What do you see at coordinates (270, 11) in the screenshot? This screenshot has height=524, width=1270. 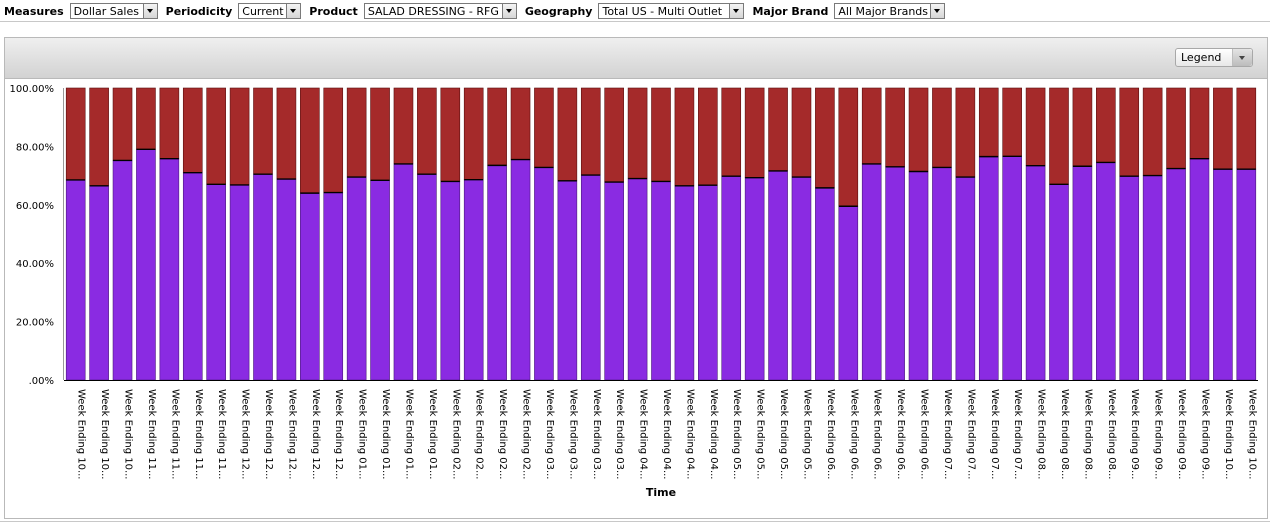 I see `periodicity-select: Current` at bounding box center [270, 11].